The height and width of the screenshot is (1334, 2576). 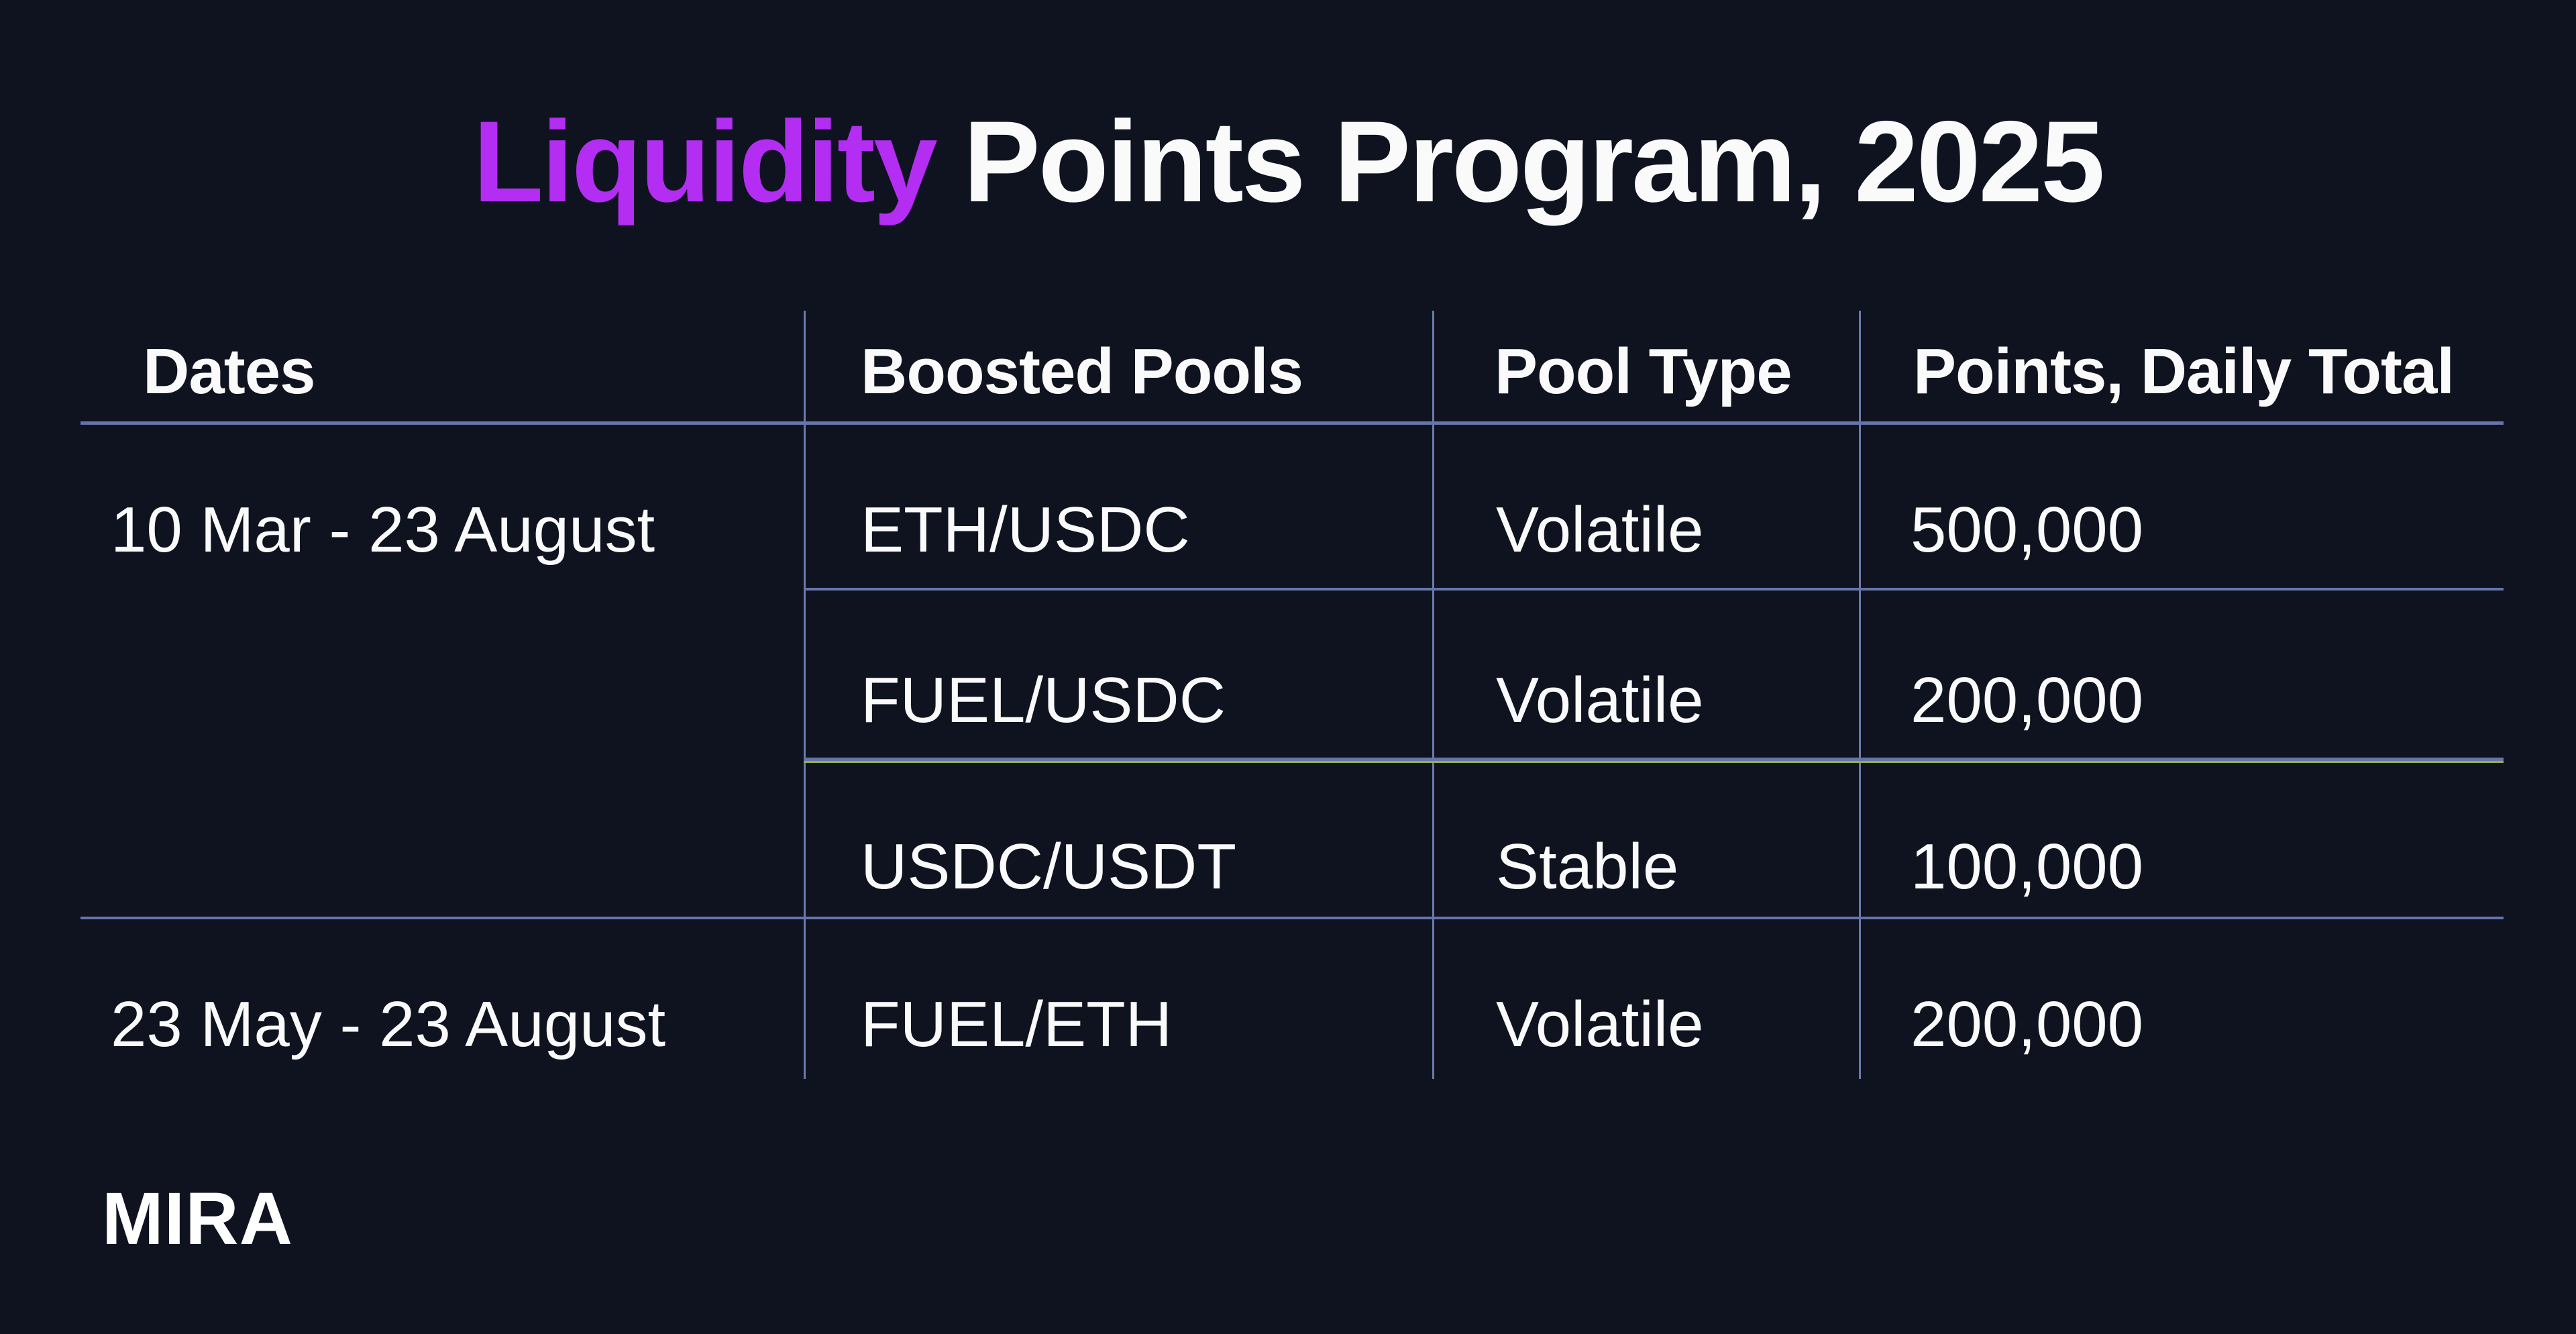 I want to click on table-cell-points-row1: 500,000, so click(x=2027, y=530).